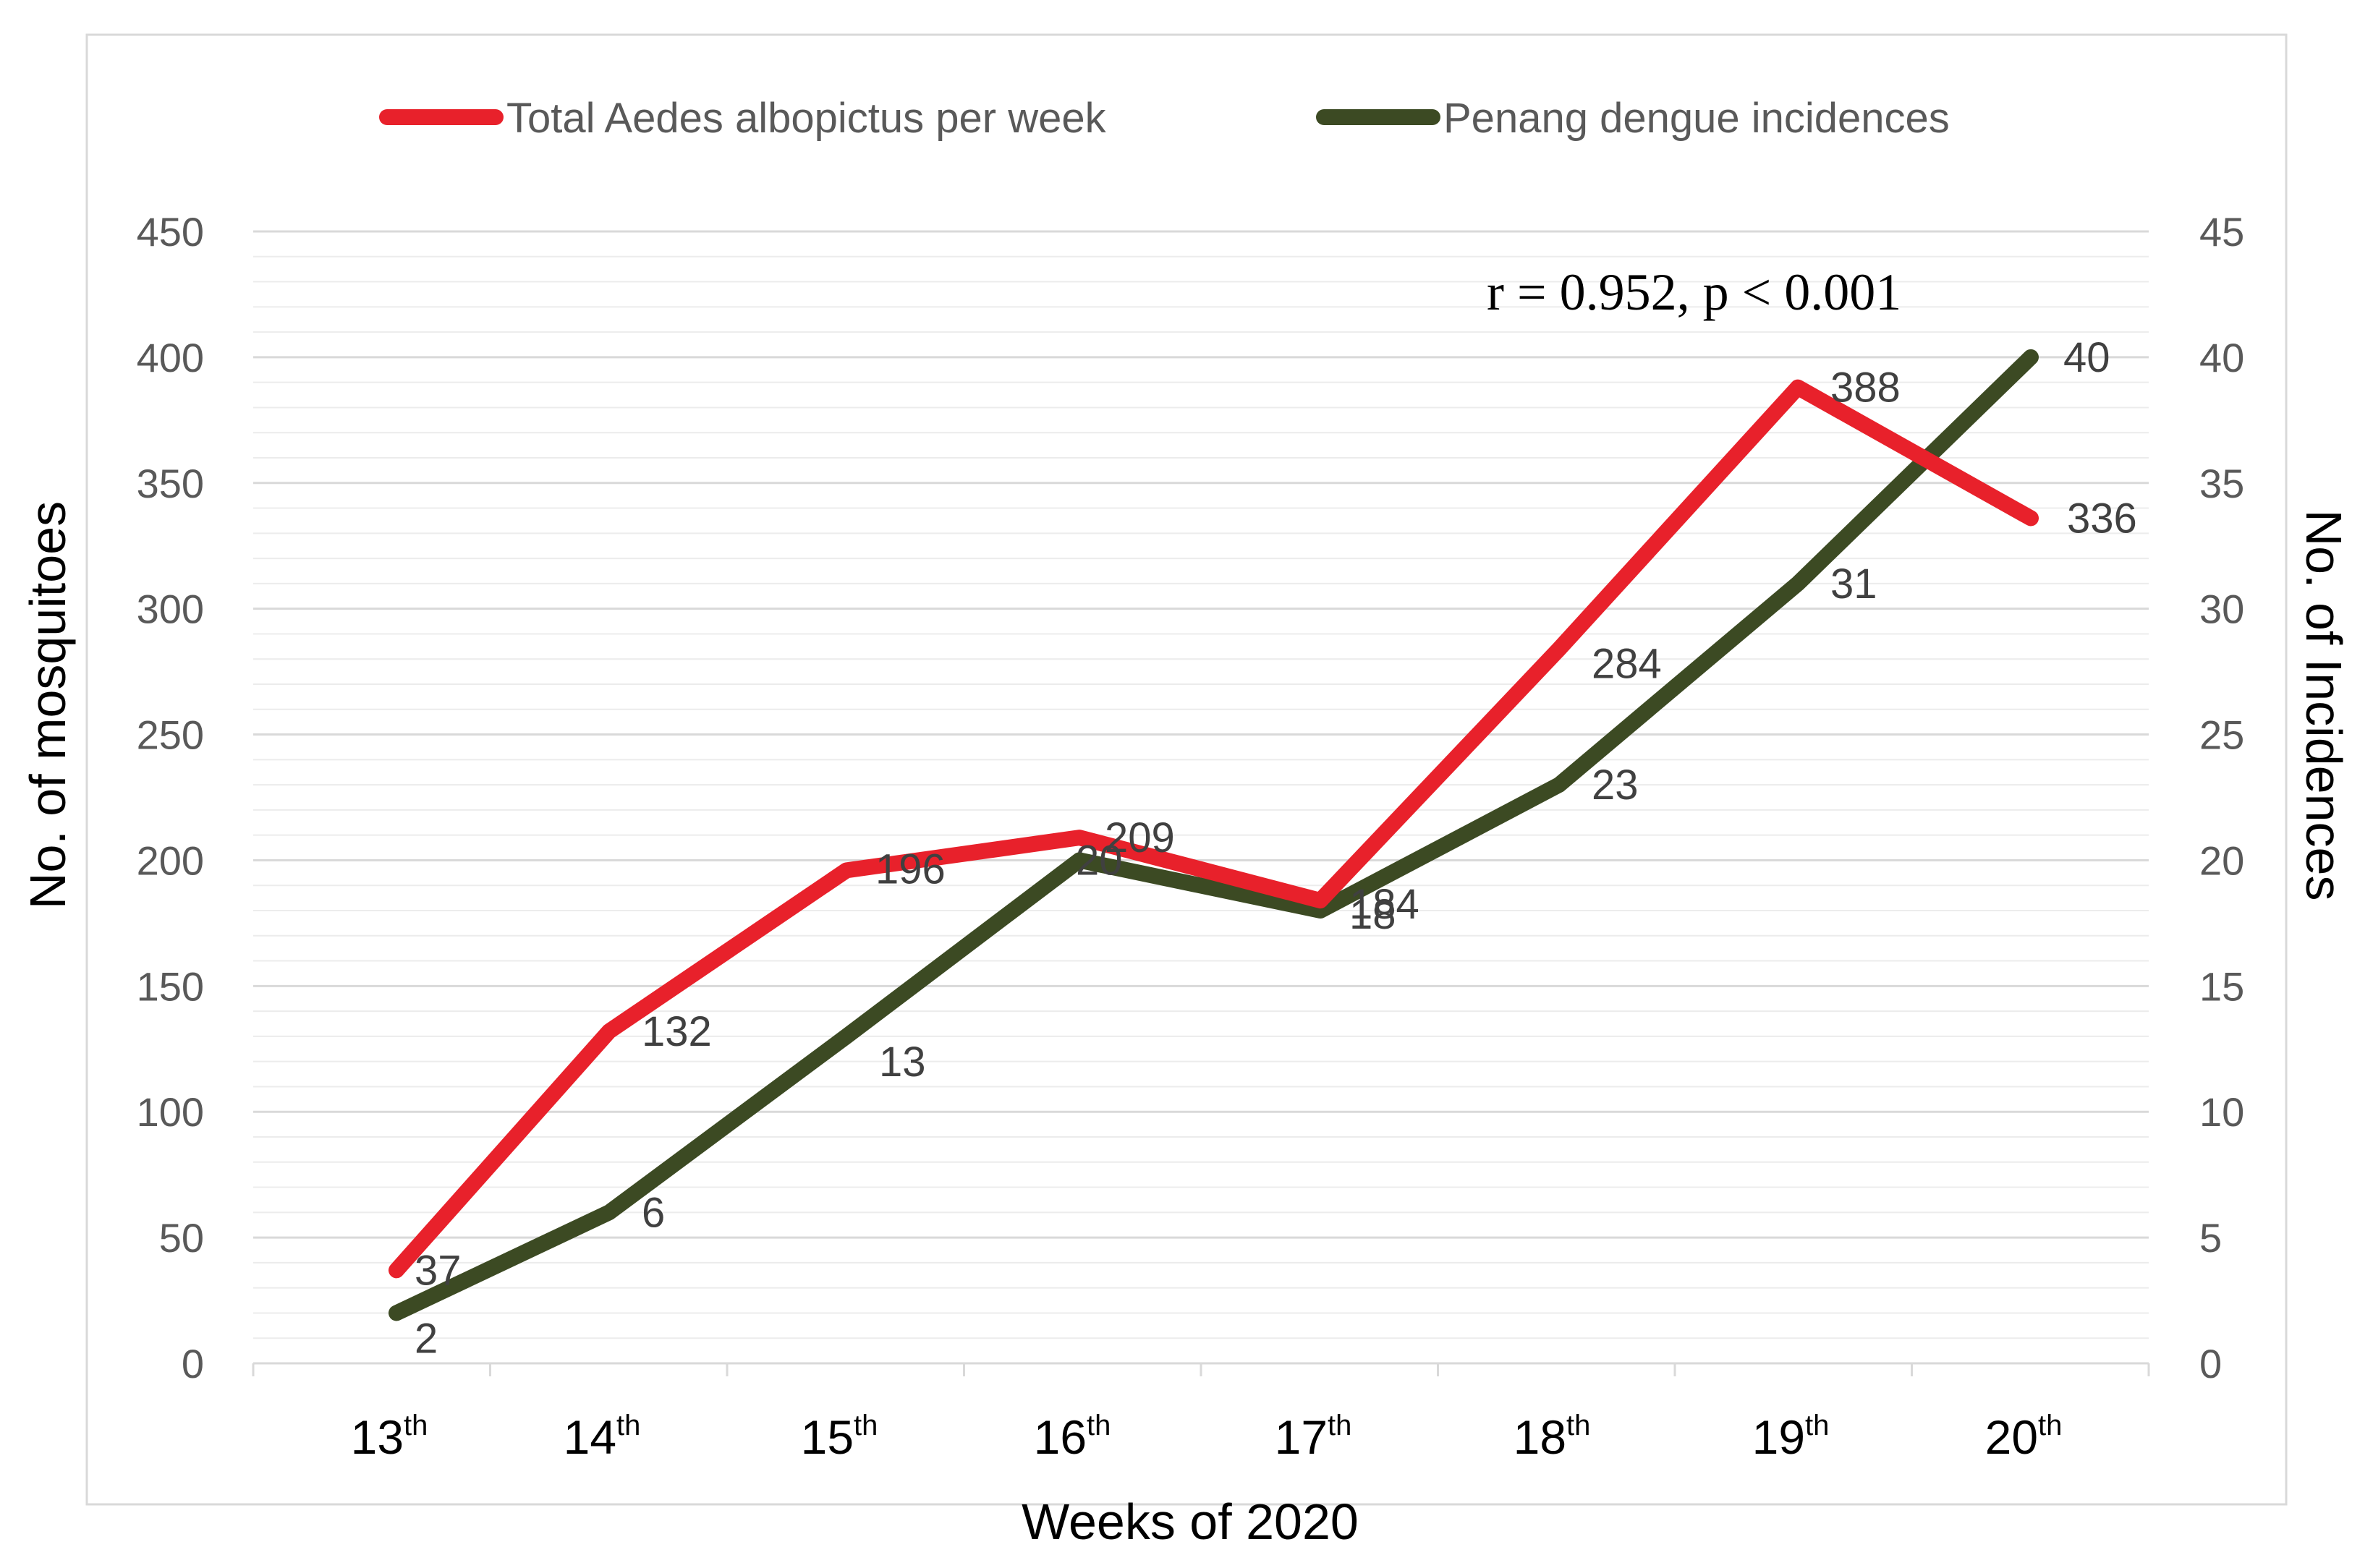 Image resolution: width=2373 pixels, height=1568 pixels. What do you see at coordinates (1696, 118) in the screenshot?
I see `legend-label-dengue: Penang dengue incidences` at bounding box center [1696, 118].